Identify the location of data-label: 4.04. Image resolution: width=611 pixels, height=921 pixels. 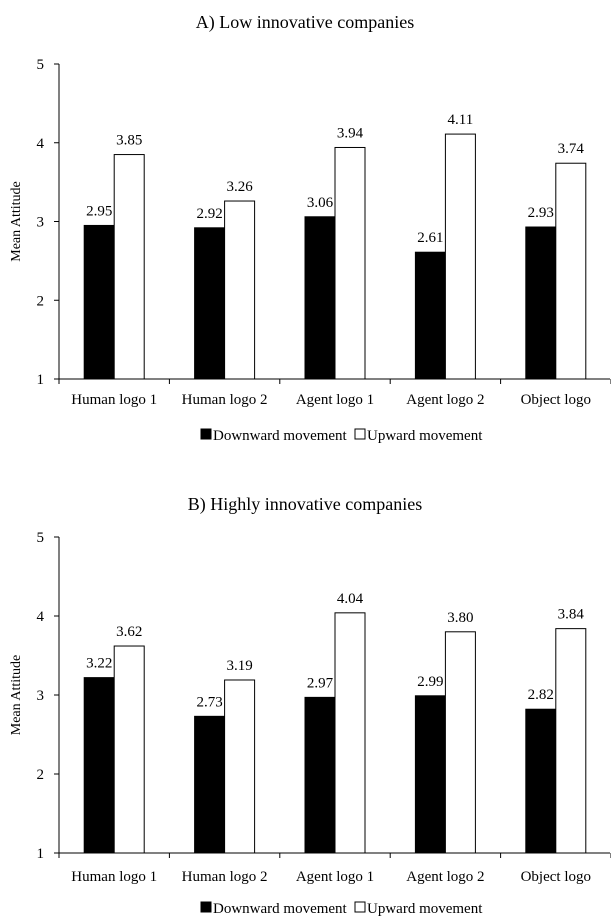
(350, 599).